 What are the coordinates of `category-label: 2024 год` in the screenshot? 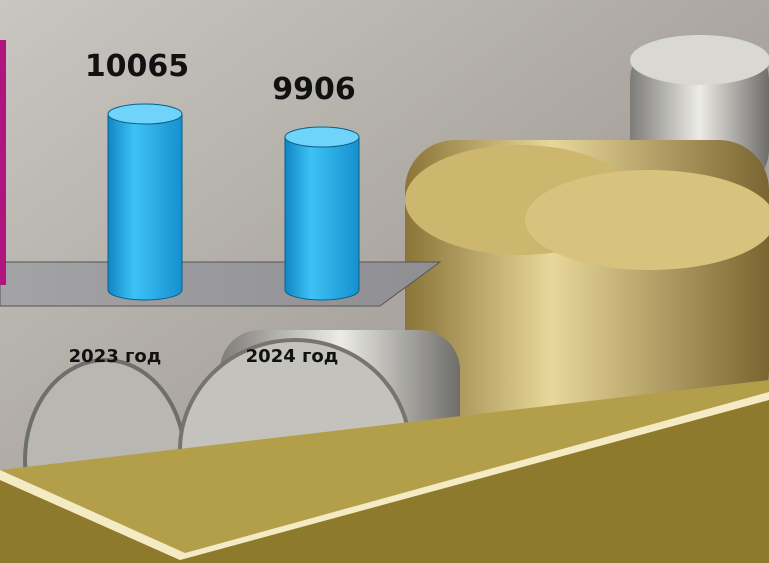 It's located at (292, 356).